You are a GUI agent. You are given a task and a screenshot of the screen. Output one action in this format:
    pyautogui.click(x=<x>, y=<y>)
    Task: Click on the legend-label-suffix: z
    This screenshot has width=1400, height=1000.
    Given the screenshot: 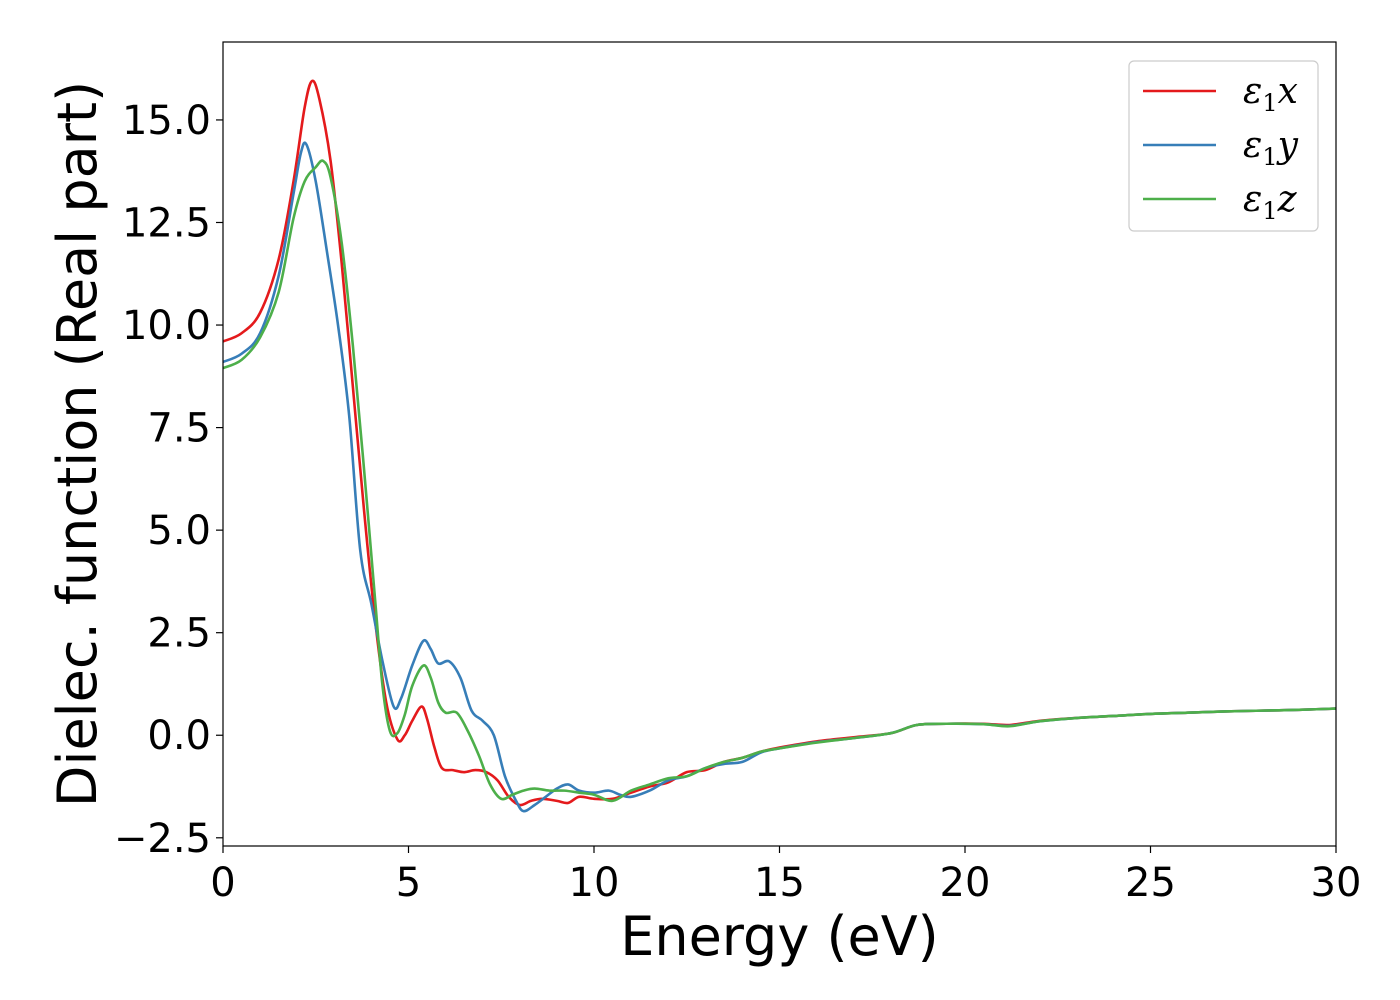 What is the action you would take?
    pyautogui.click(x=1287, y=199)
    